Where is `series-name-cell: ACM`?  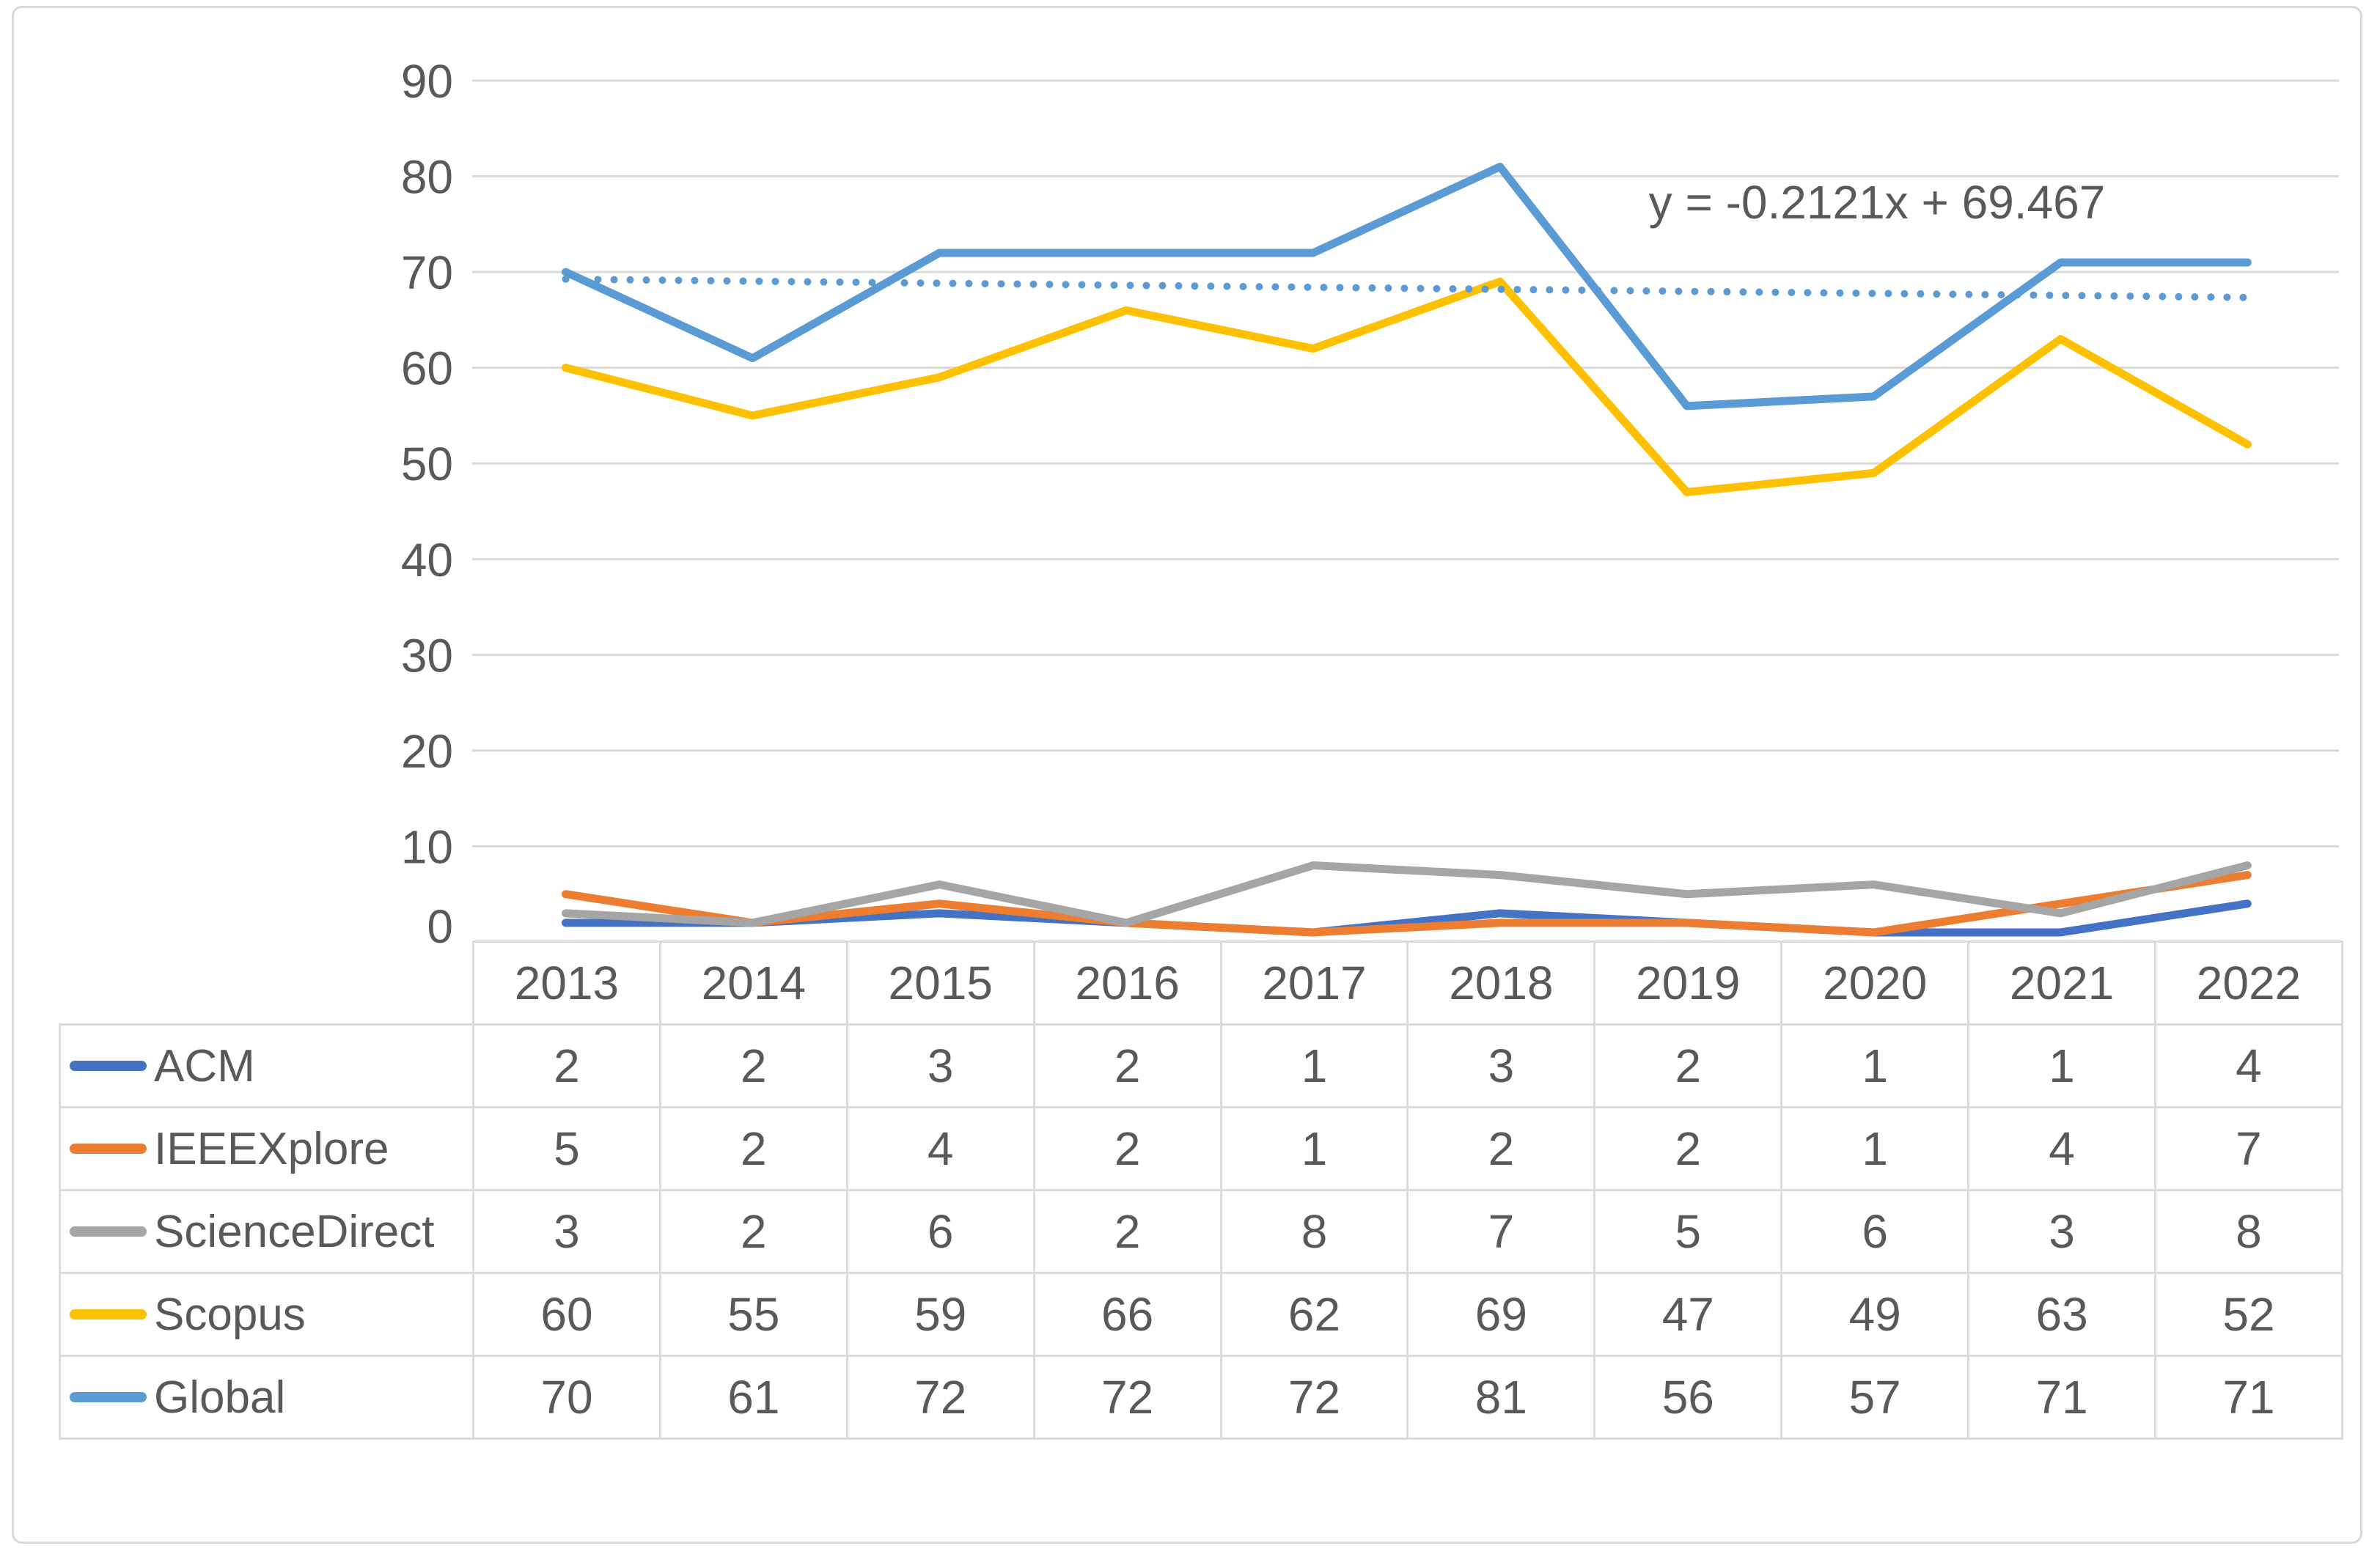 series-name-cell: ACM is located at coordinates (266, 1065).